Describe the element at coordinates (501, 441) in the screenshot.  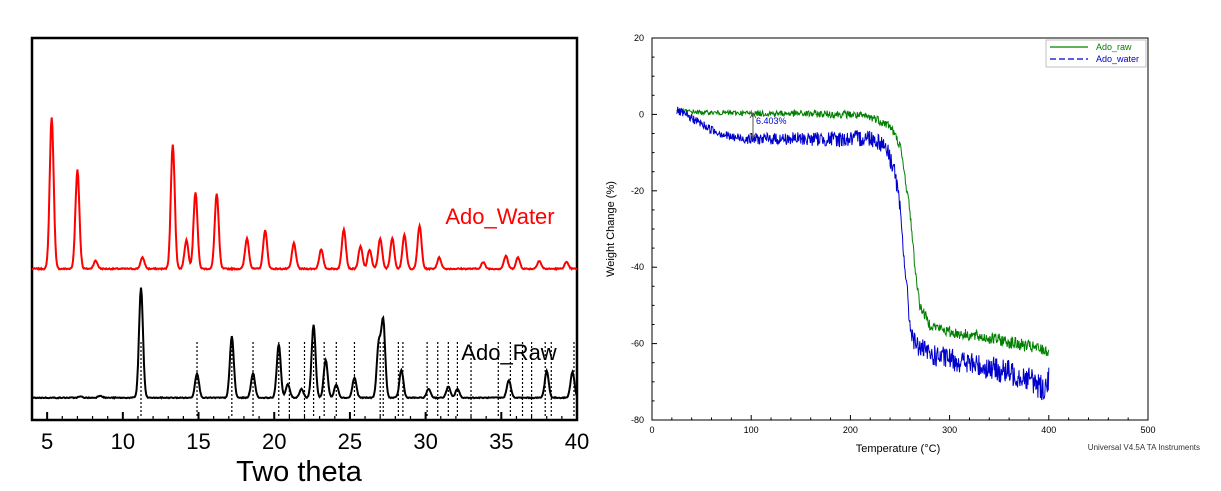
I see `xrd-x-tick-label: 35` at that location.